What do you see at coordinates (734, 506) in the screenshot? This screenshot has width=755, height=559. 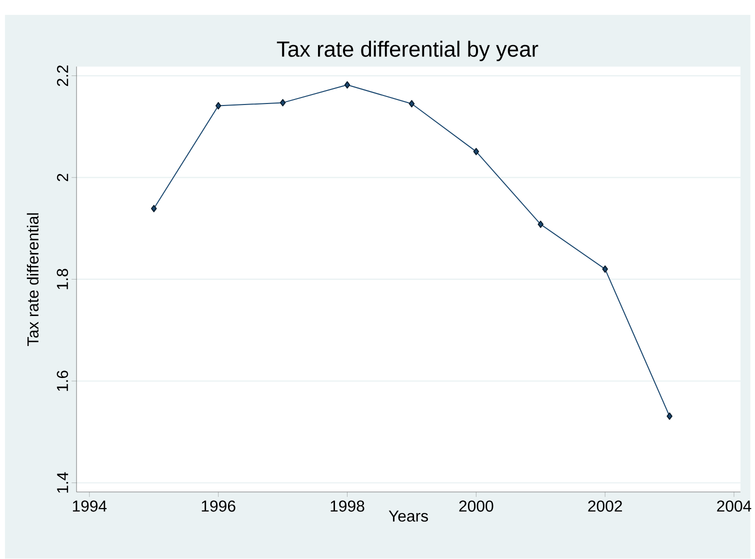 I see `x-tick-label: 2004` at bounding box center [734, 506].